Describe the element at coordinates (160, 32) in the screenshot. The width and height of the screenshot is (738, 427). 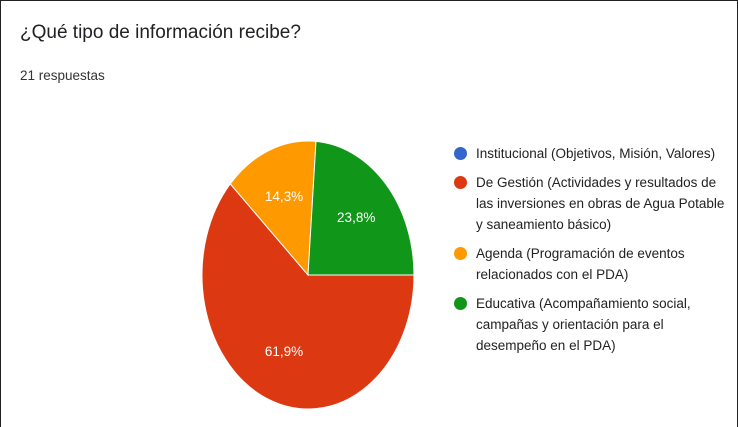
I see `chart-title: ¿Qué tipo de información recibe?` at that location.